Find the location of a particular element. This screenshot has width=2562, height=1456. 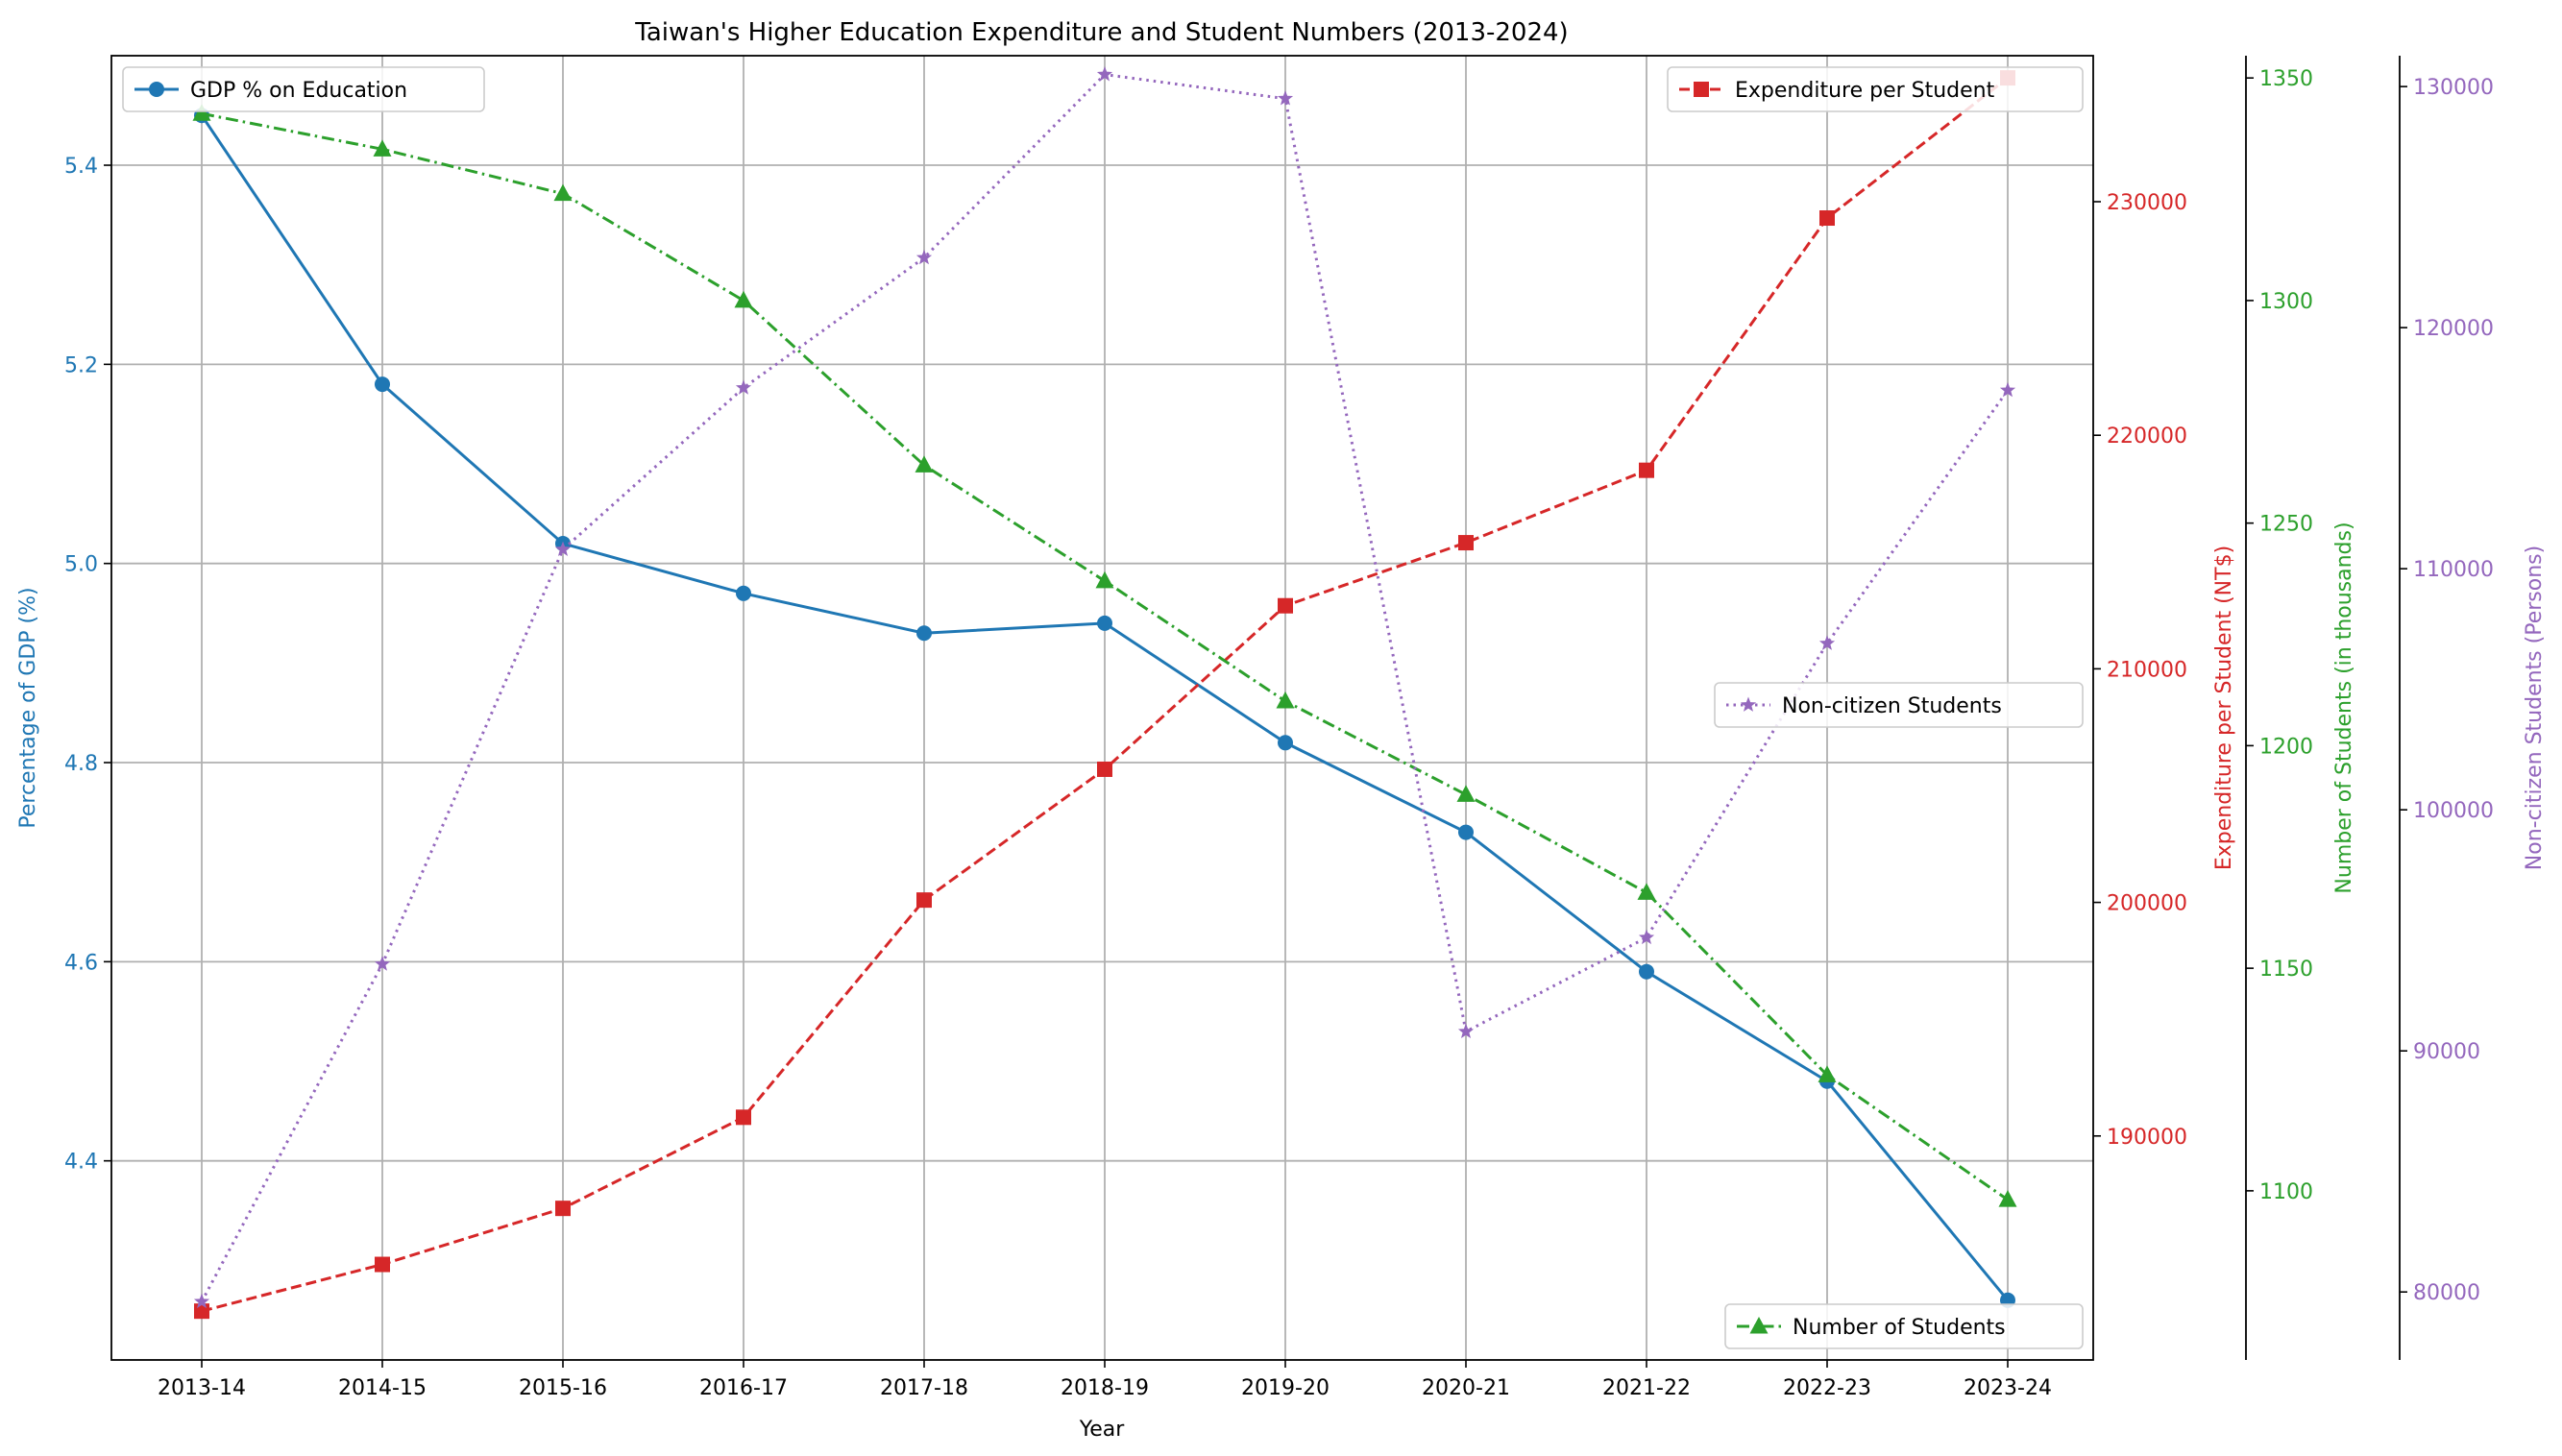

y-tick-label-exp: 230000 is located at coordinates (2147, 203).